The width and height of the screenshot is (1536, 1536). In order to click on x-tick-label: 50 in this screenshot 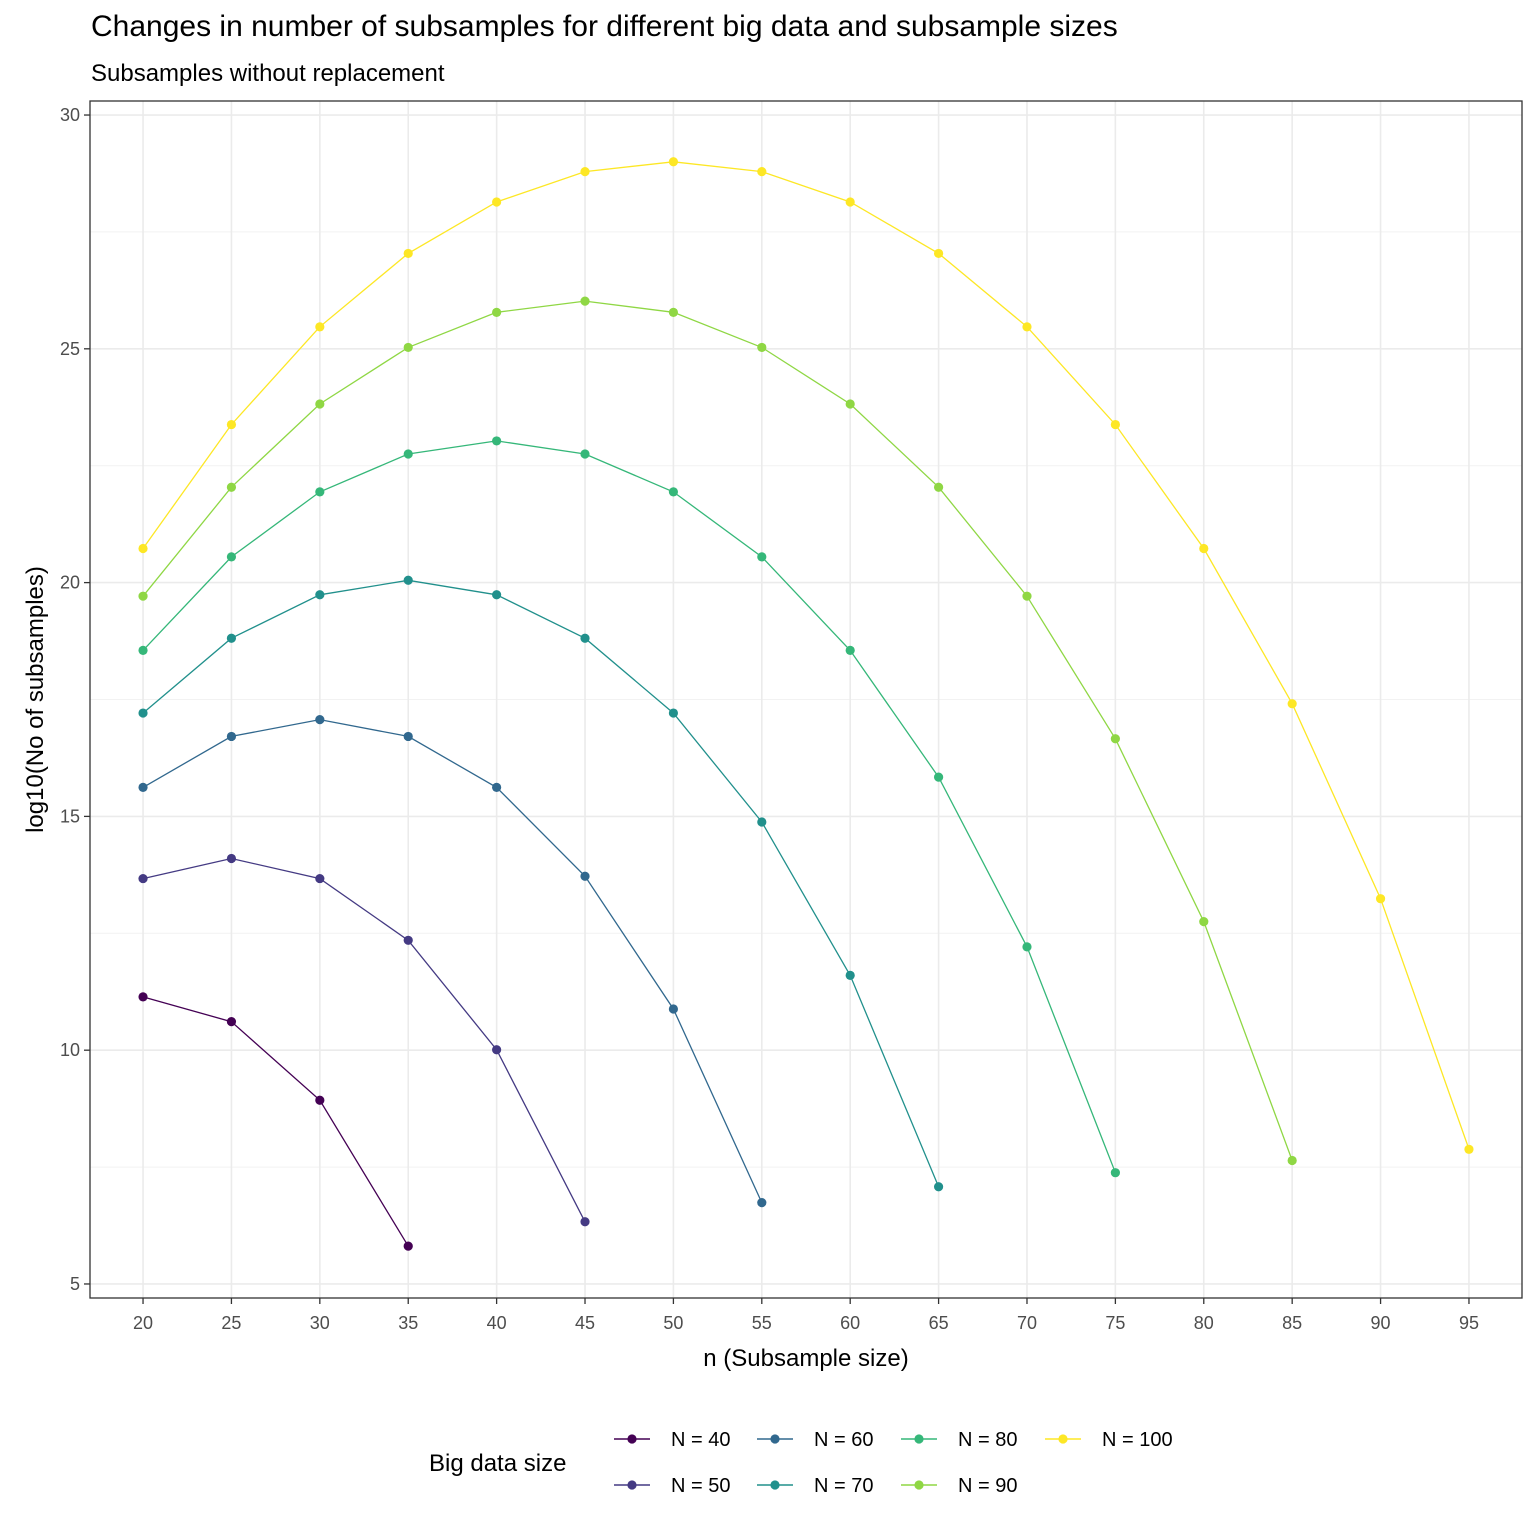, I will do `click(673, 1323)`.